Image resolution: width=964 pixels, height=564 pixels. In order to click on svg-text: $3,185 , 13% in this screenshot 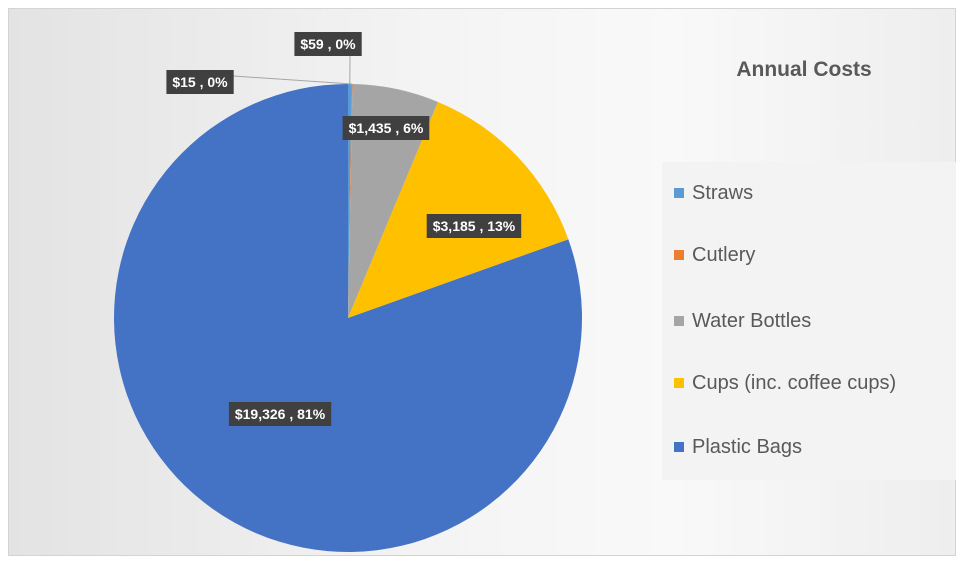, I will do `click(474, 226)`.